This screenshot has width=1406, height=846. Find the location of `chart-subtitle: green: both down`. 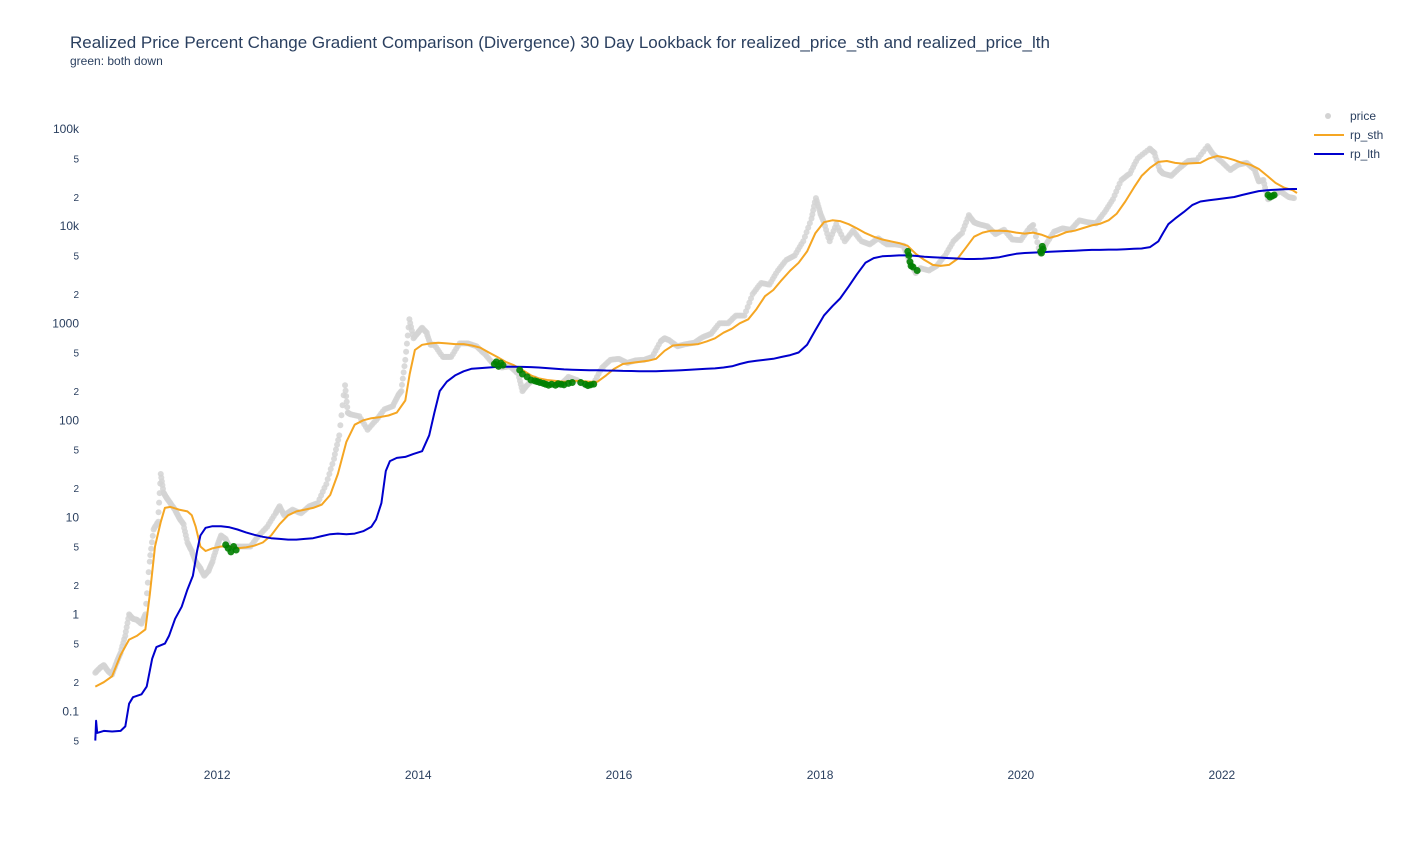

chart-subtitle: green: both down is located at coordinates (116, 61).